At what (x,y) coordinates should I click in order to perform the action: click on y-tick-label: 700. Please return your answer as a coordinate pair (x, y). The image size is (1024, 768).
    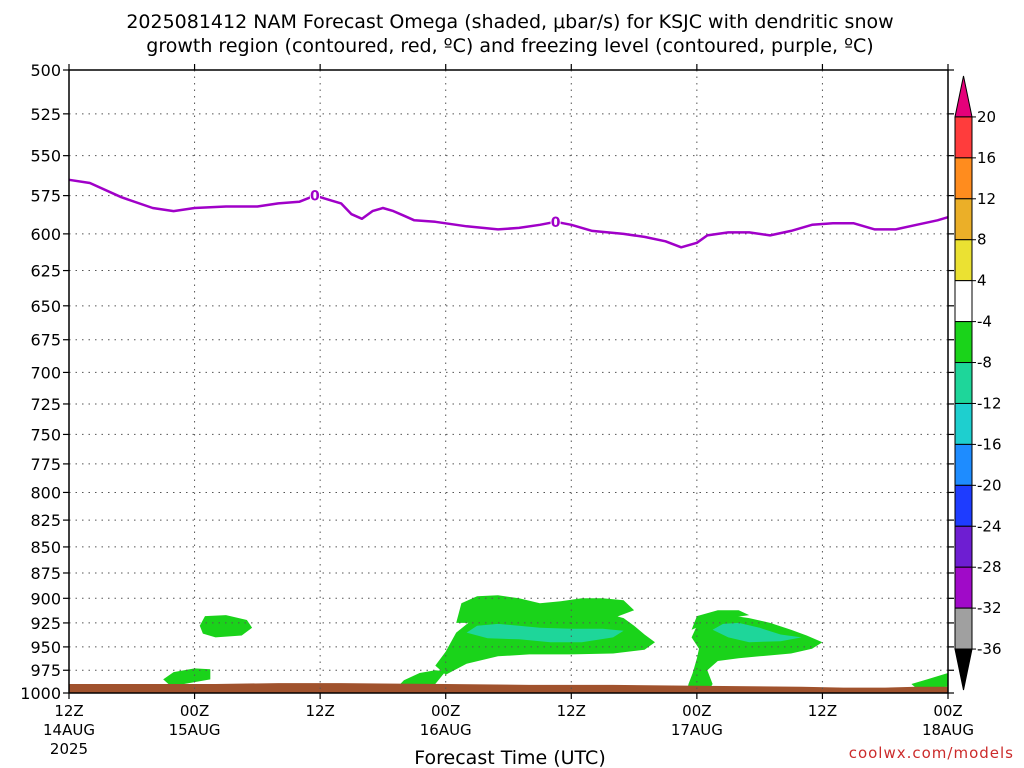
    Looking at the image, I should click on (45, 372).